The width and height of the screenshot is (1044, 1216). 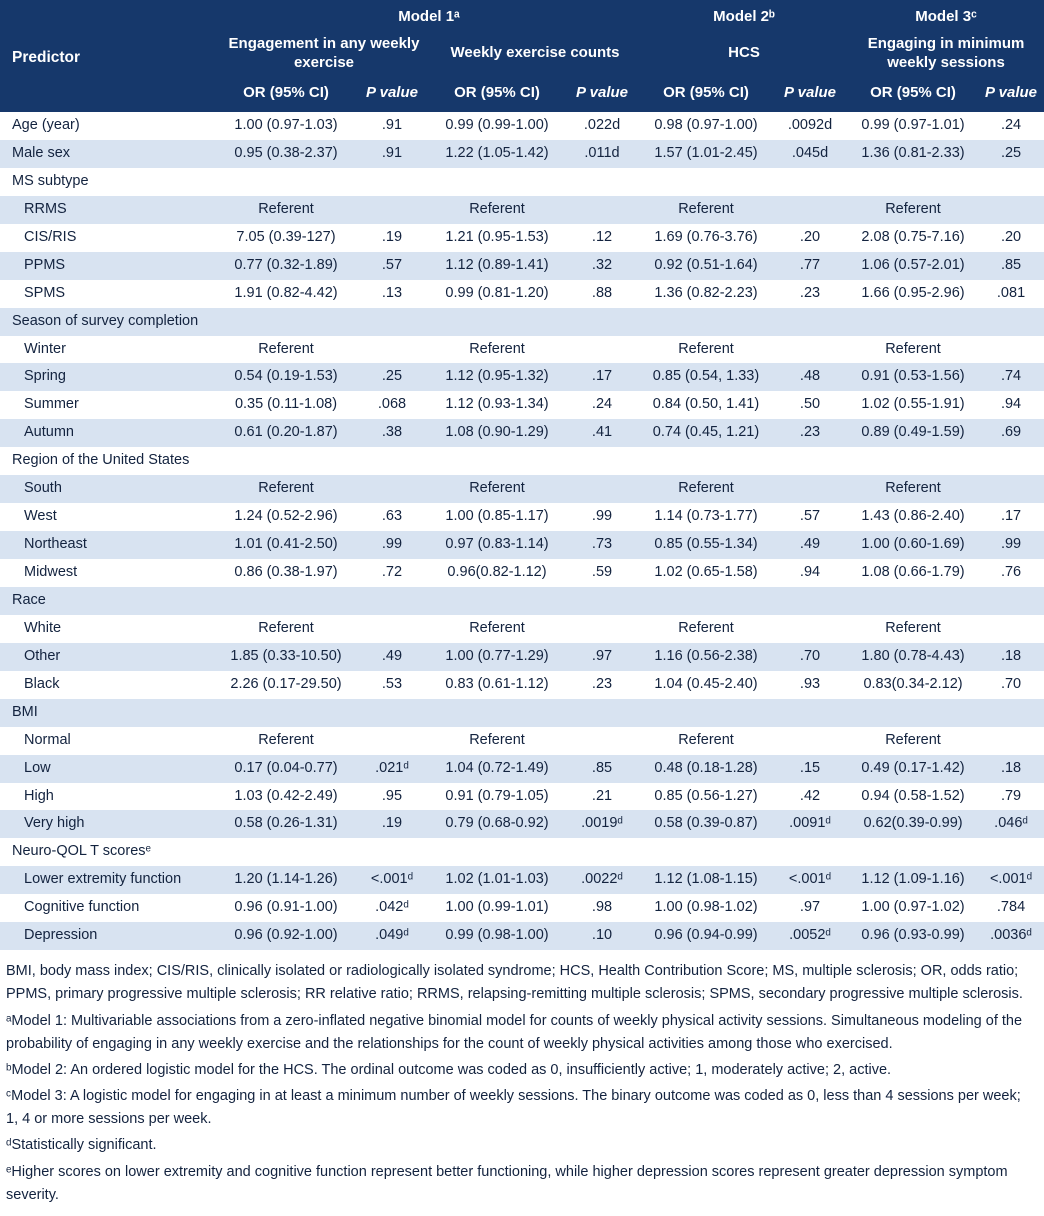 What do you see at coordinates (602, 95) in the screenshot?
I see `p-column-header-2: P value` at bounding box center [602, 95].